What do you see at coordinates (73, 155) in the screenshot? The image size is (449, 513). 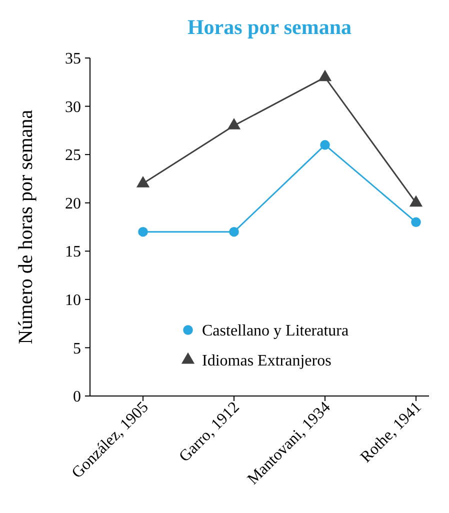 I see `y-tick-label: 25` at bounding box center [73, 155].